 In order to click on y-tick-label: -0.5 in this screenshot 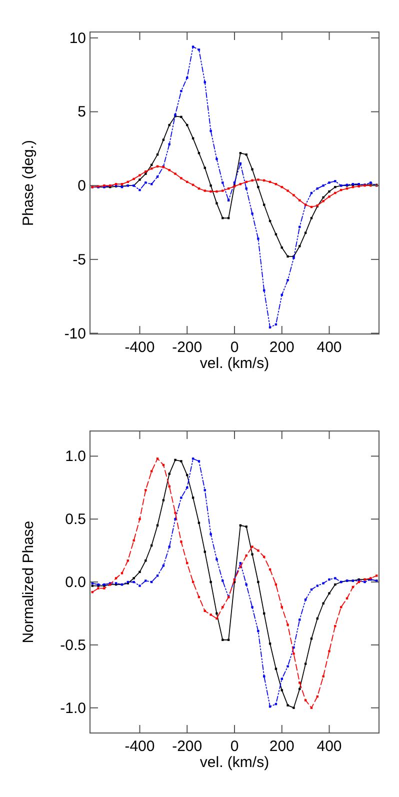, I will do `click(73, 645)`.